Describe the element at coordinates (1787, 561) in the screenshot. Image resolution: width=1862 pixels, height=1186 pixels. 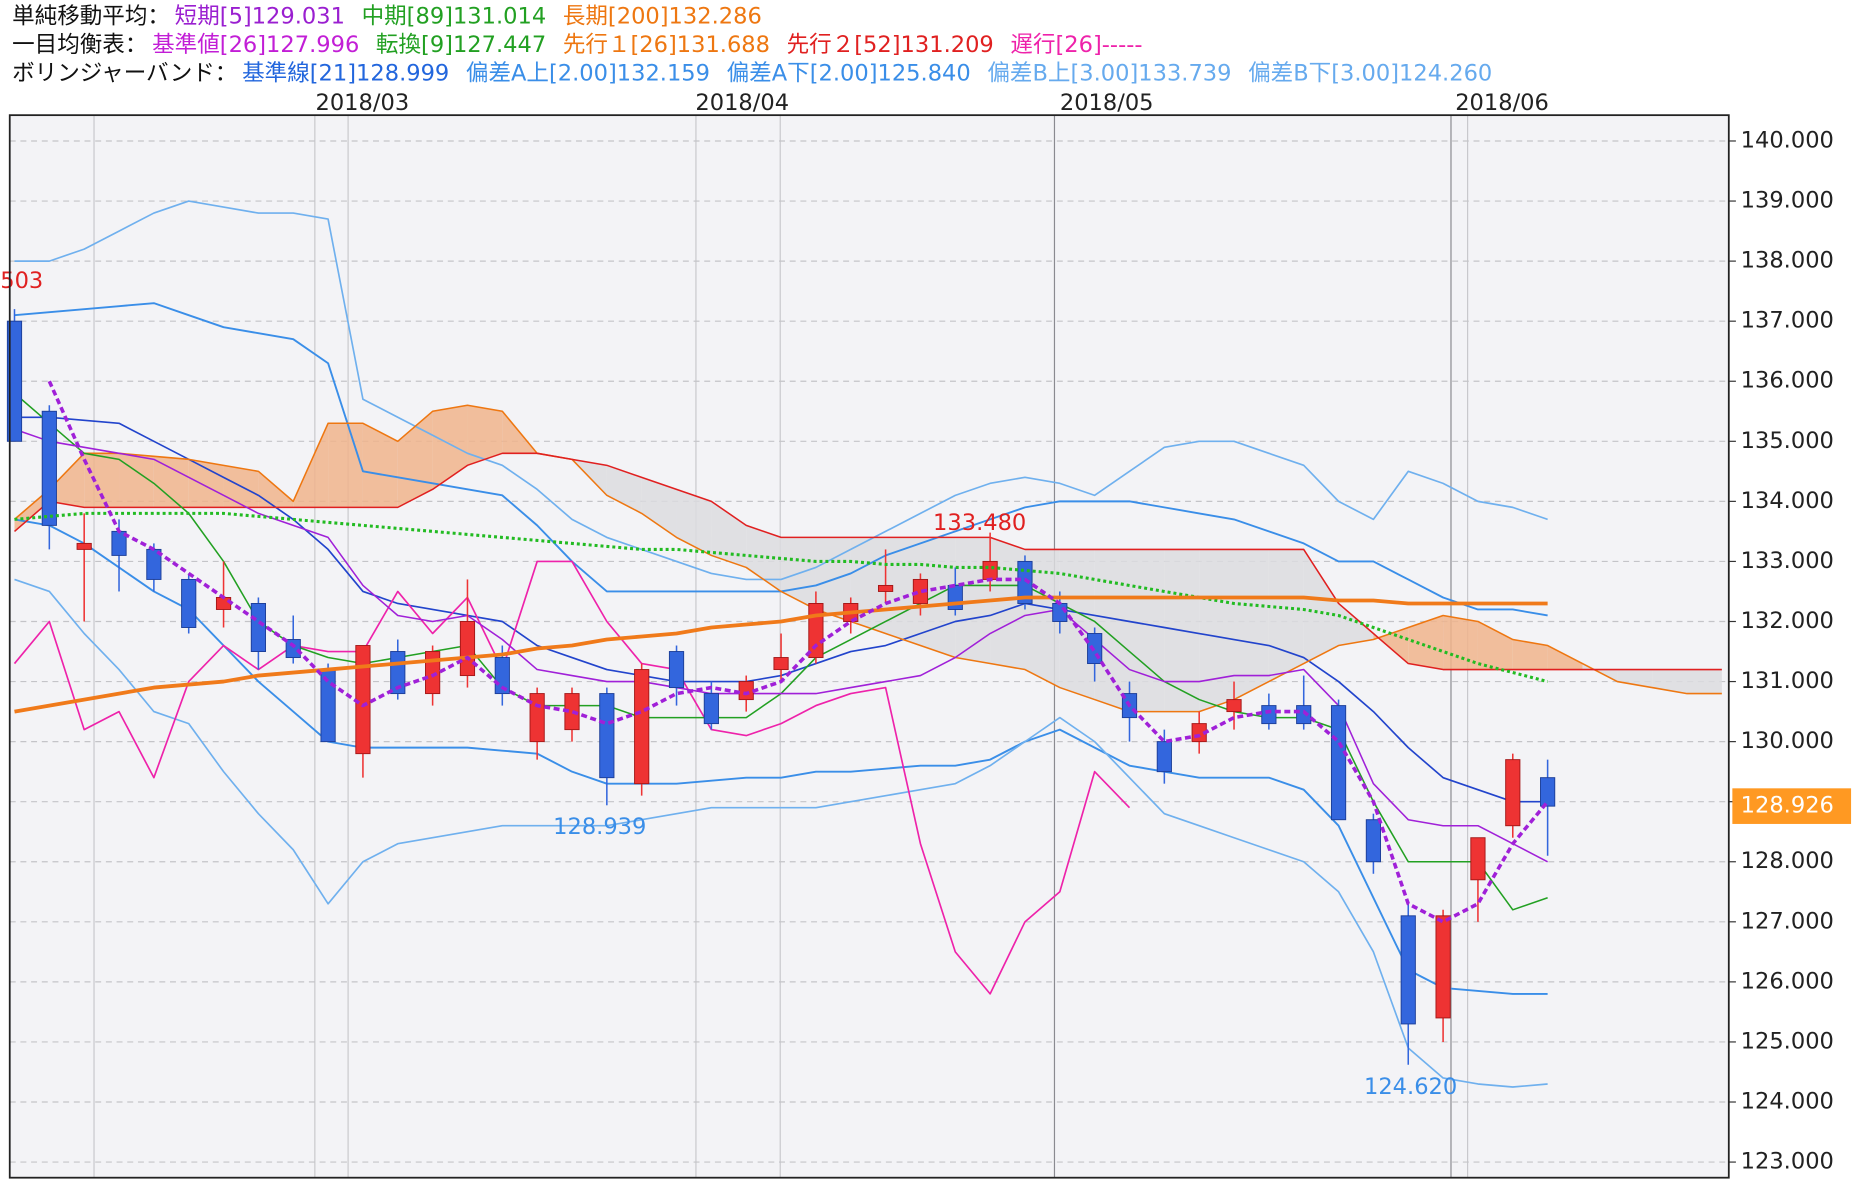
I see `y-tick-label: 133.000` at that location.